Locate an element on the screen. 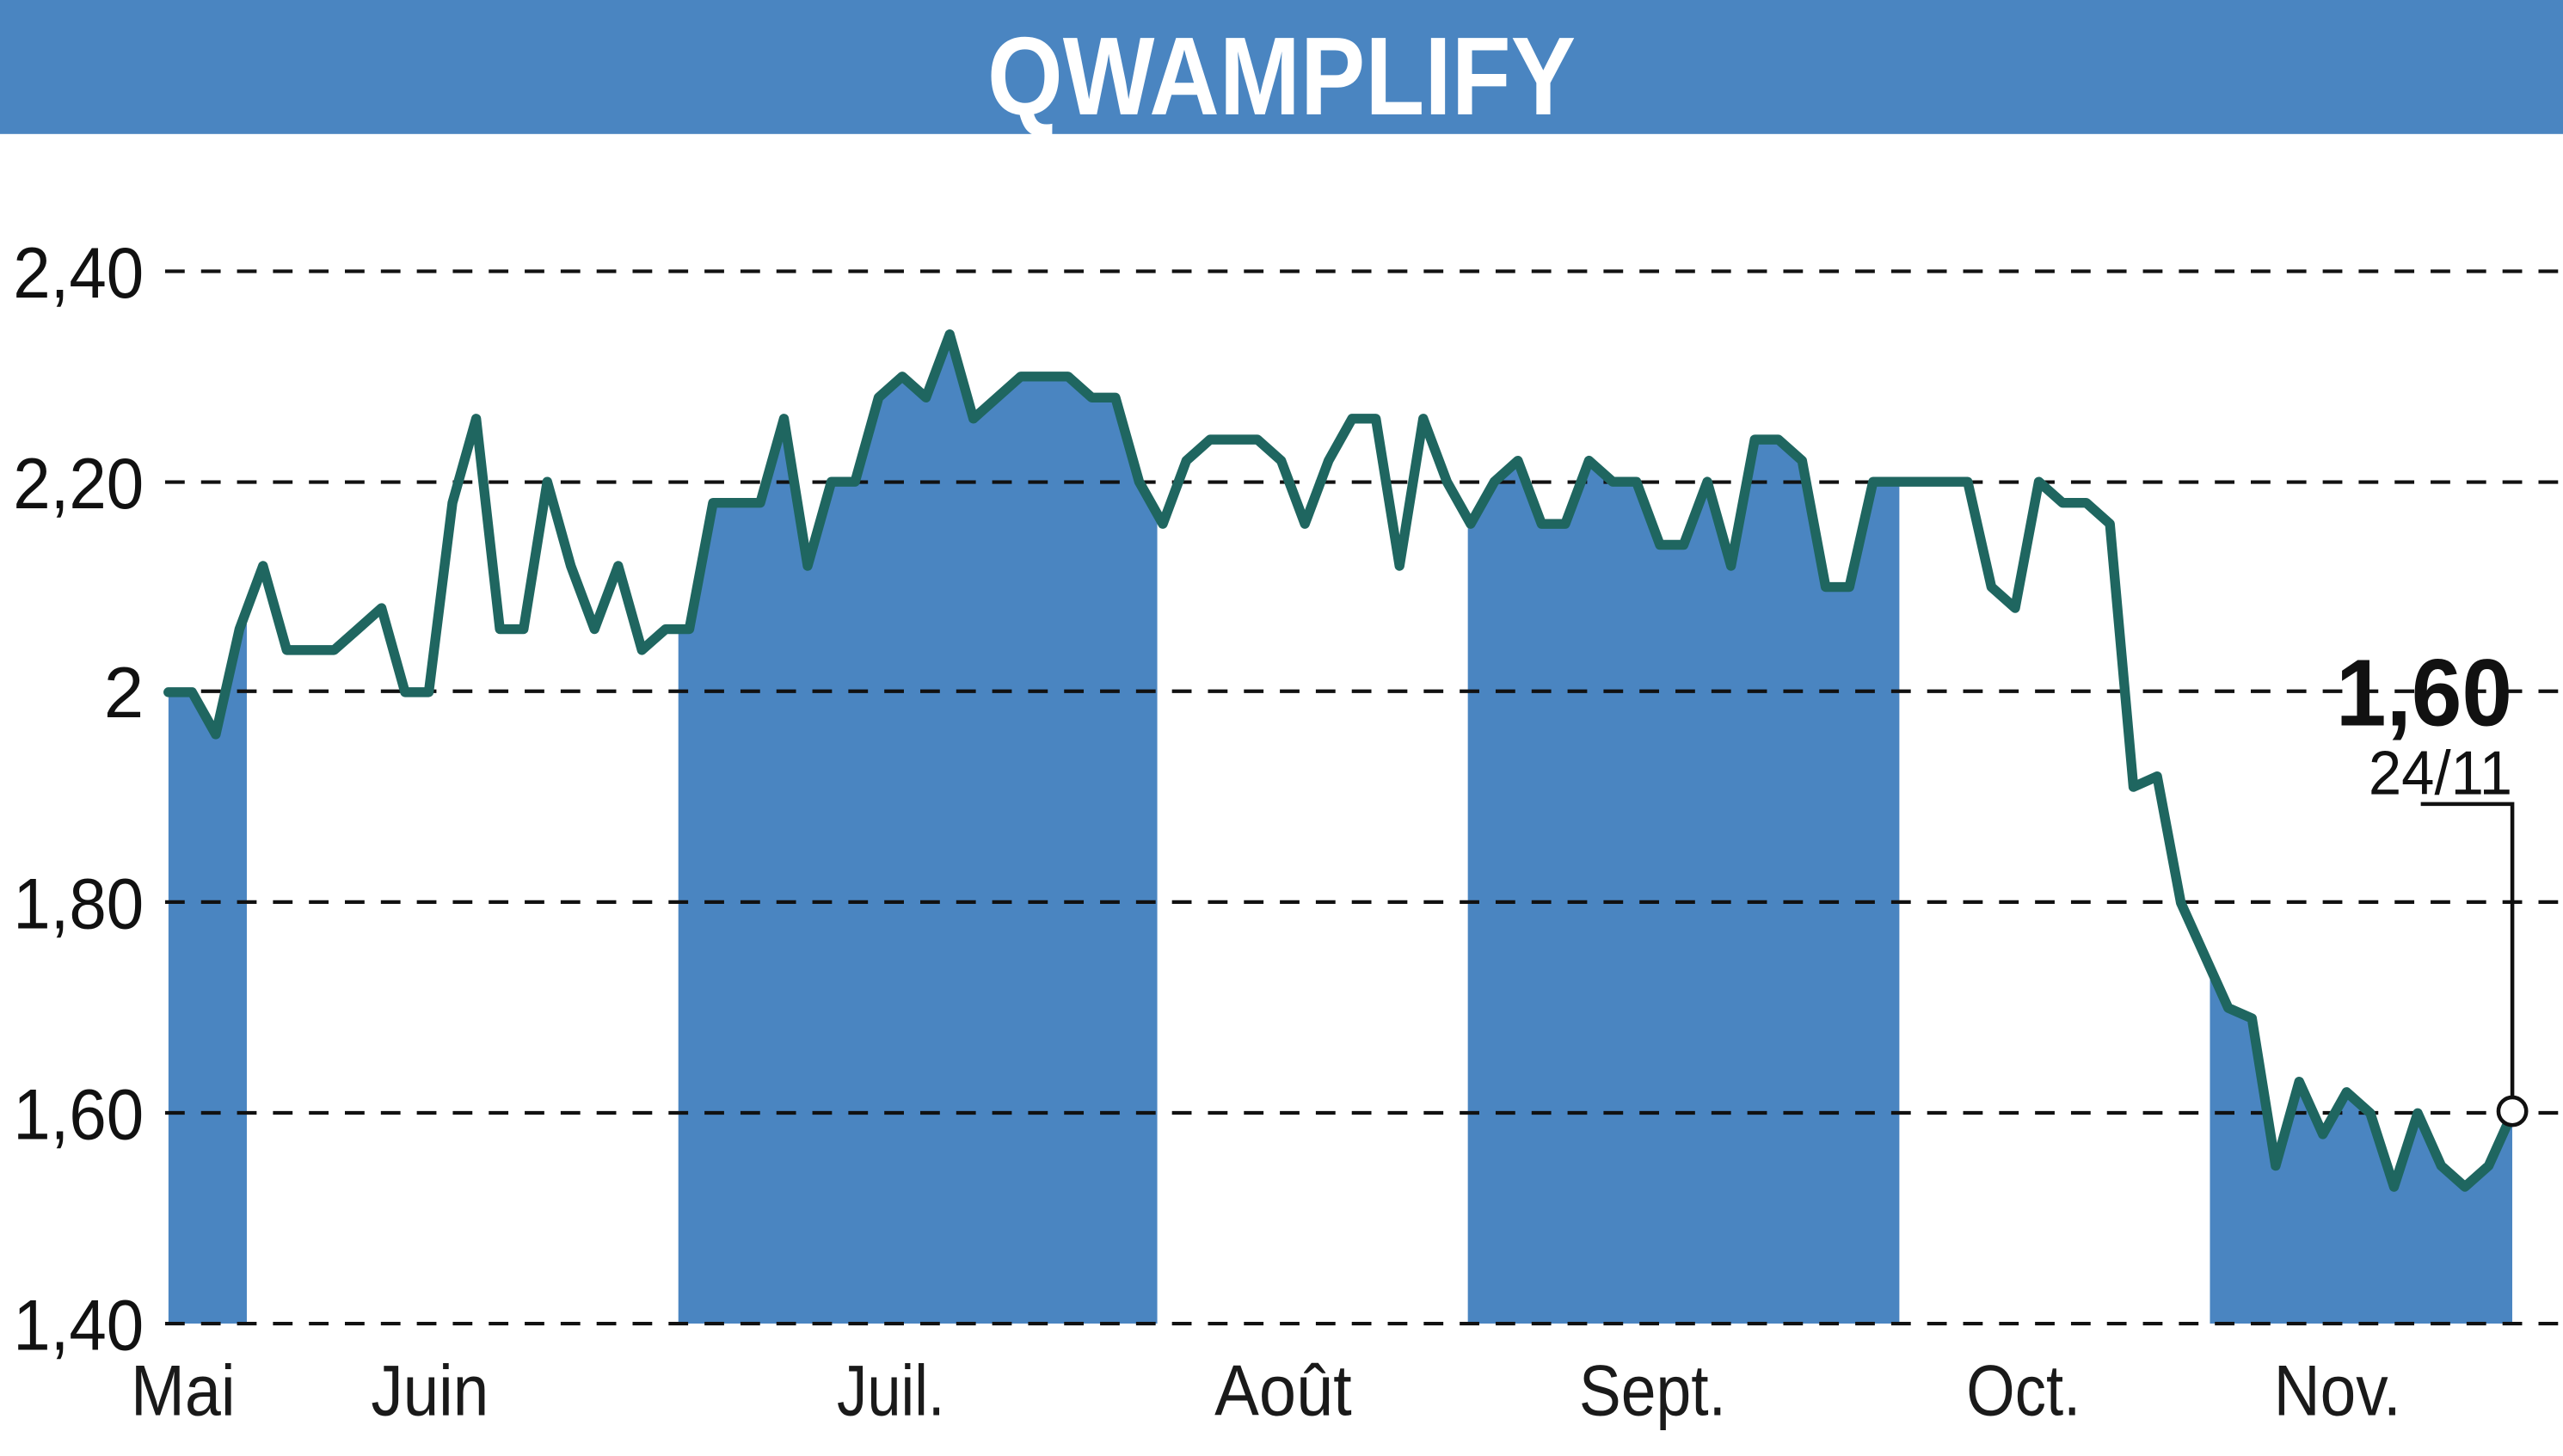  xtick-label: Mai is located at coordinates (183, 1391).